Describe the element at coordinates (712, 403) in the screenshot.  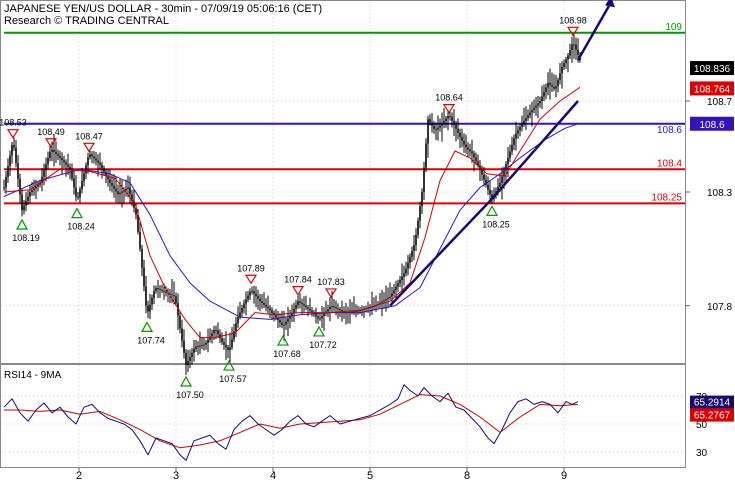
I see `rsi-value-text: 65.2914` at that location.